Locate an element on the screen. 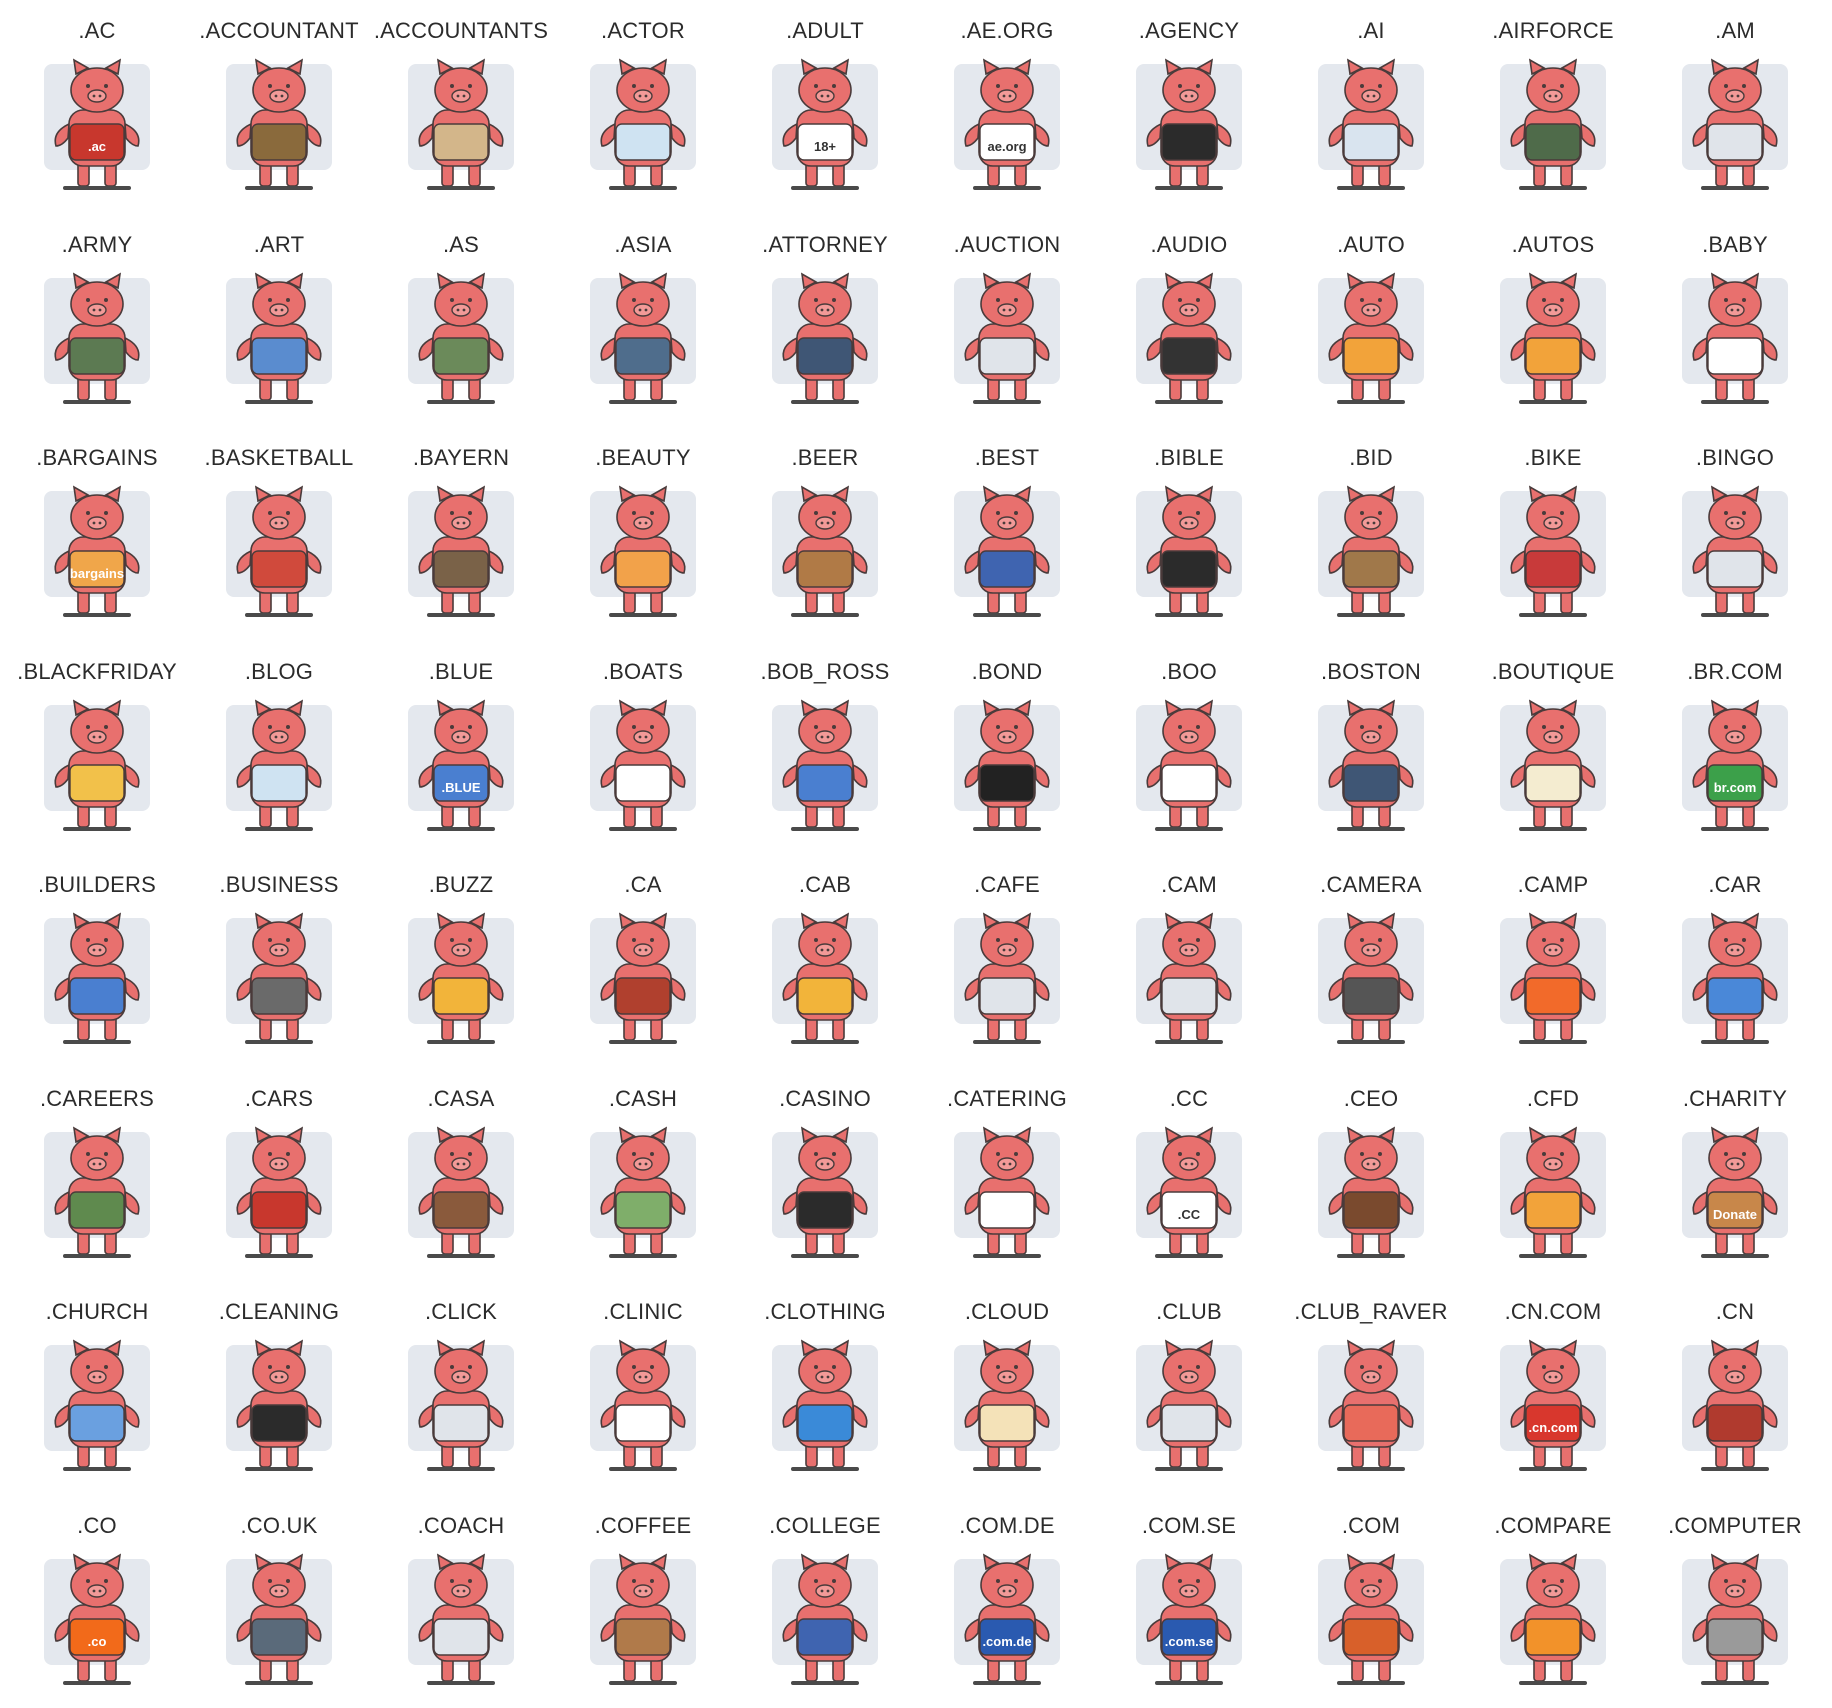 The image size is (1832, 1708). domain-tile-camp: .CAMP is located at coordinates (1553, 961).